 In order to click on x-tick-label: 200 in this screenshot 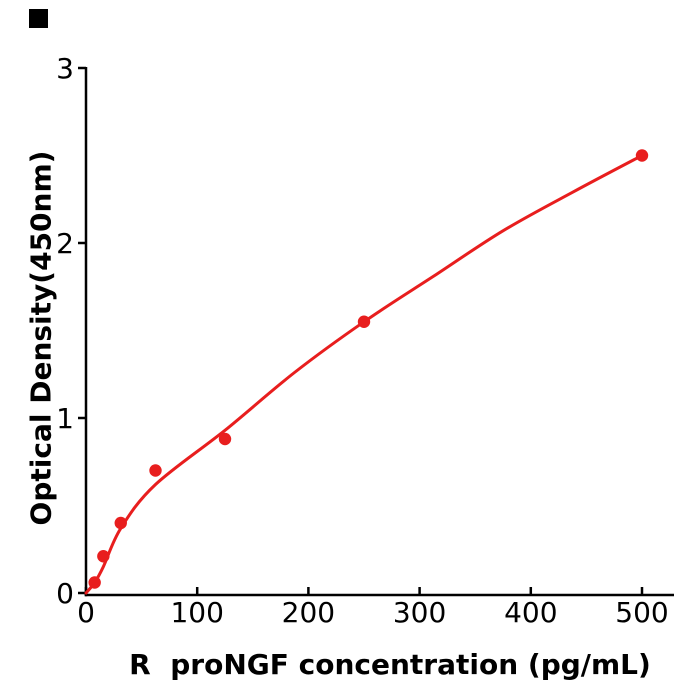, I will do `click(308, 612)`.